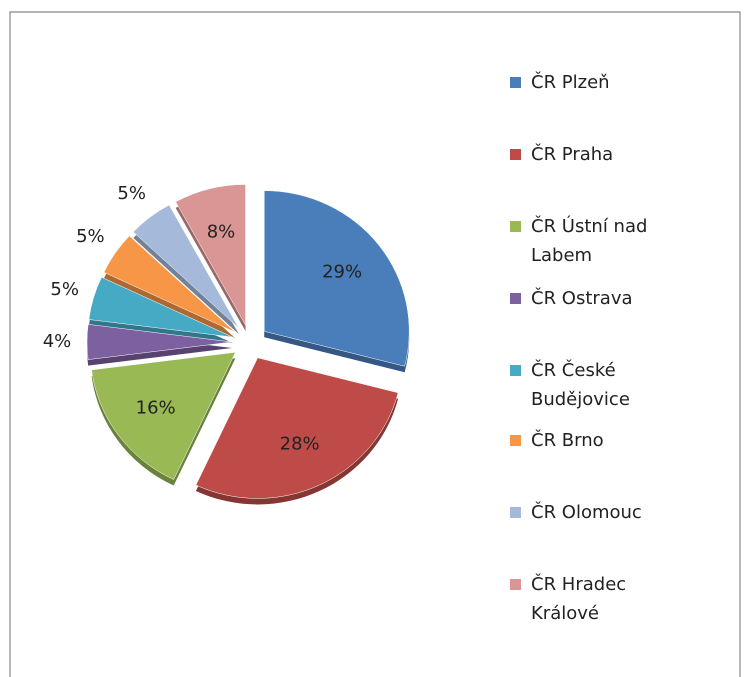  What do you see at coordinates (221, 231) in the screenshot?
I see `data-label: 8%` at bounding box center [221, 231].